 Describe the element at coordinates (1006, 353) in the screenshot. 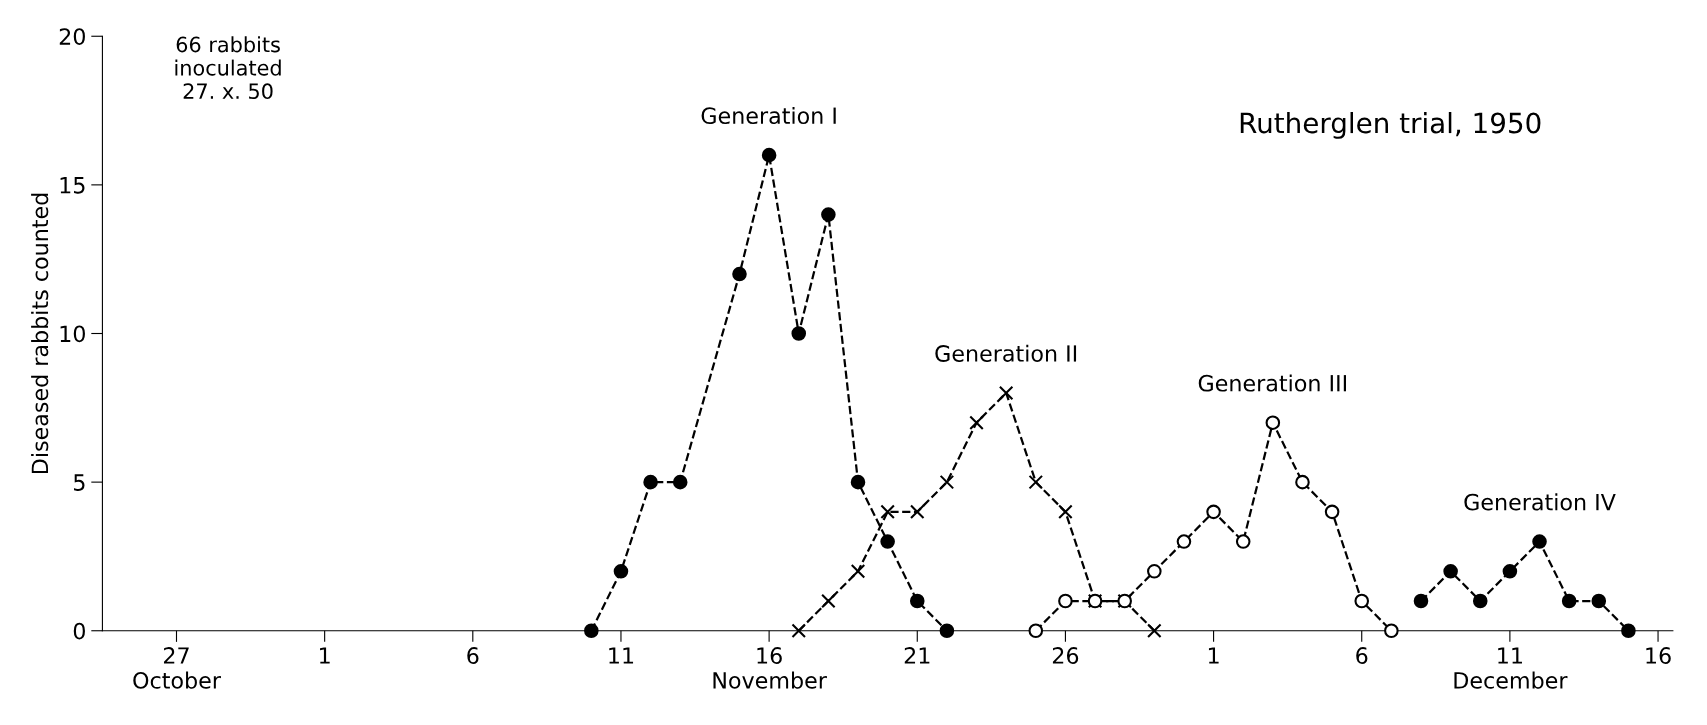

I see `series-label: Generation II` at that location.